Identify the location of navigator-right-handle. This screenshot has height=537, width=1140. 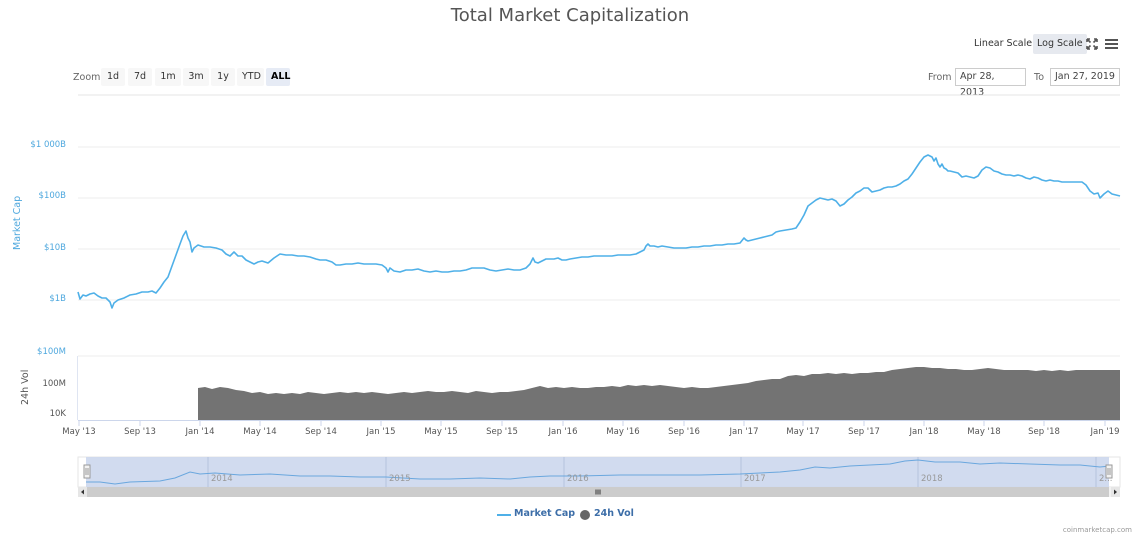
(1109, 471).